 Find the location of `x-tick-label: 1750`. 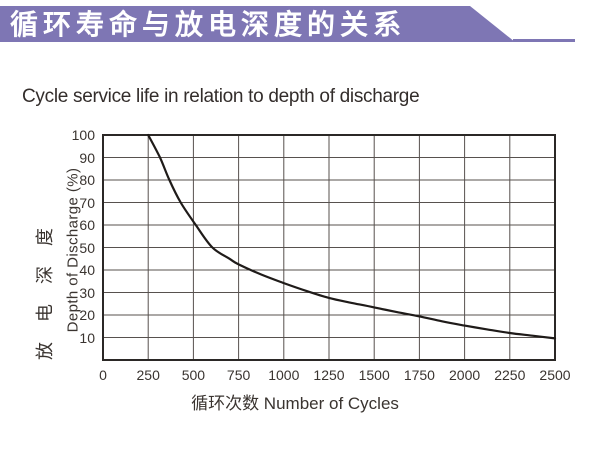

x-tick-label: 1750 is located at coordinates (419, 375).